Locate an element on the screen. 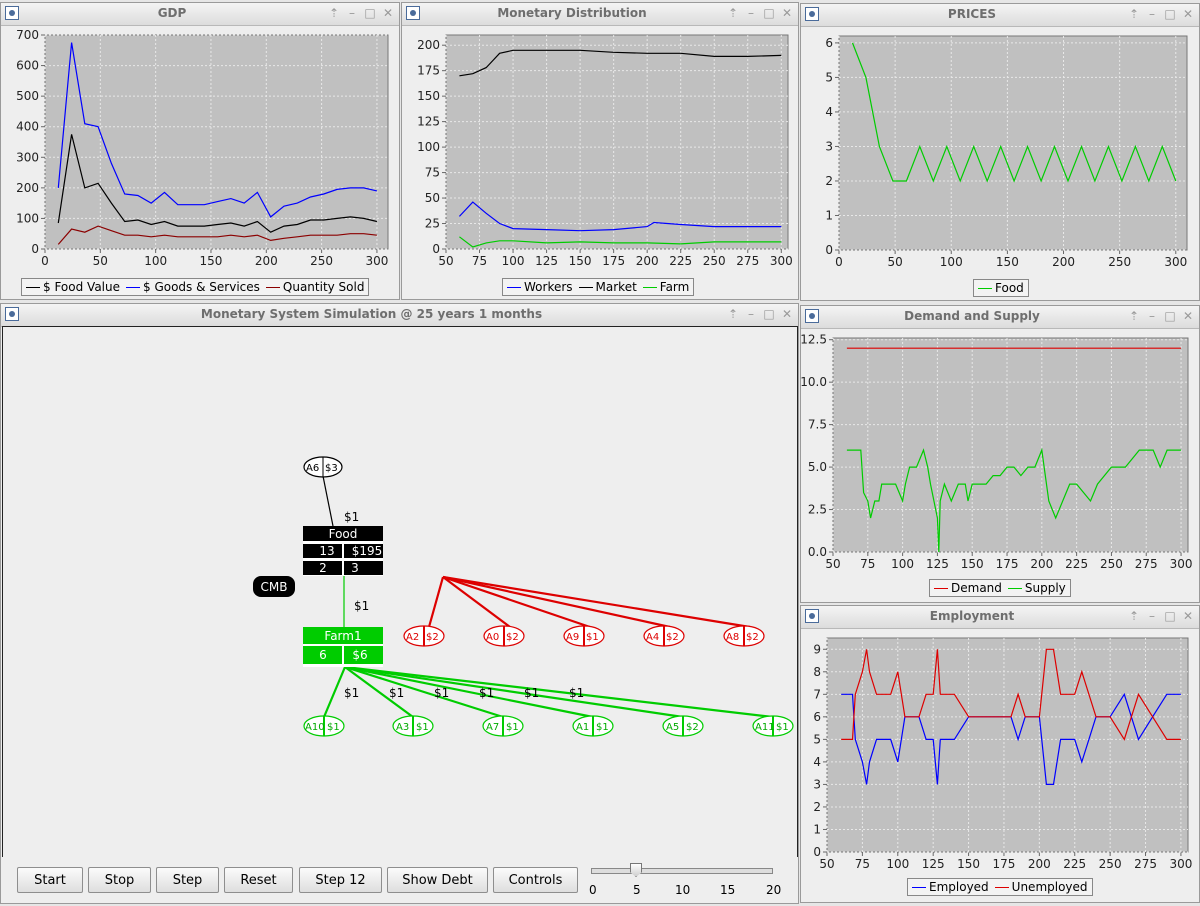 The image size is (1200, 906). start-button: Start is located at coordinates (50, 880).